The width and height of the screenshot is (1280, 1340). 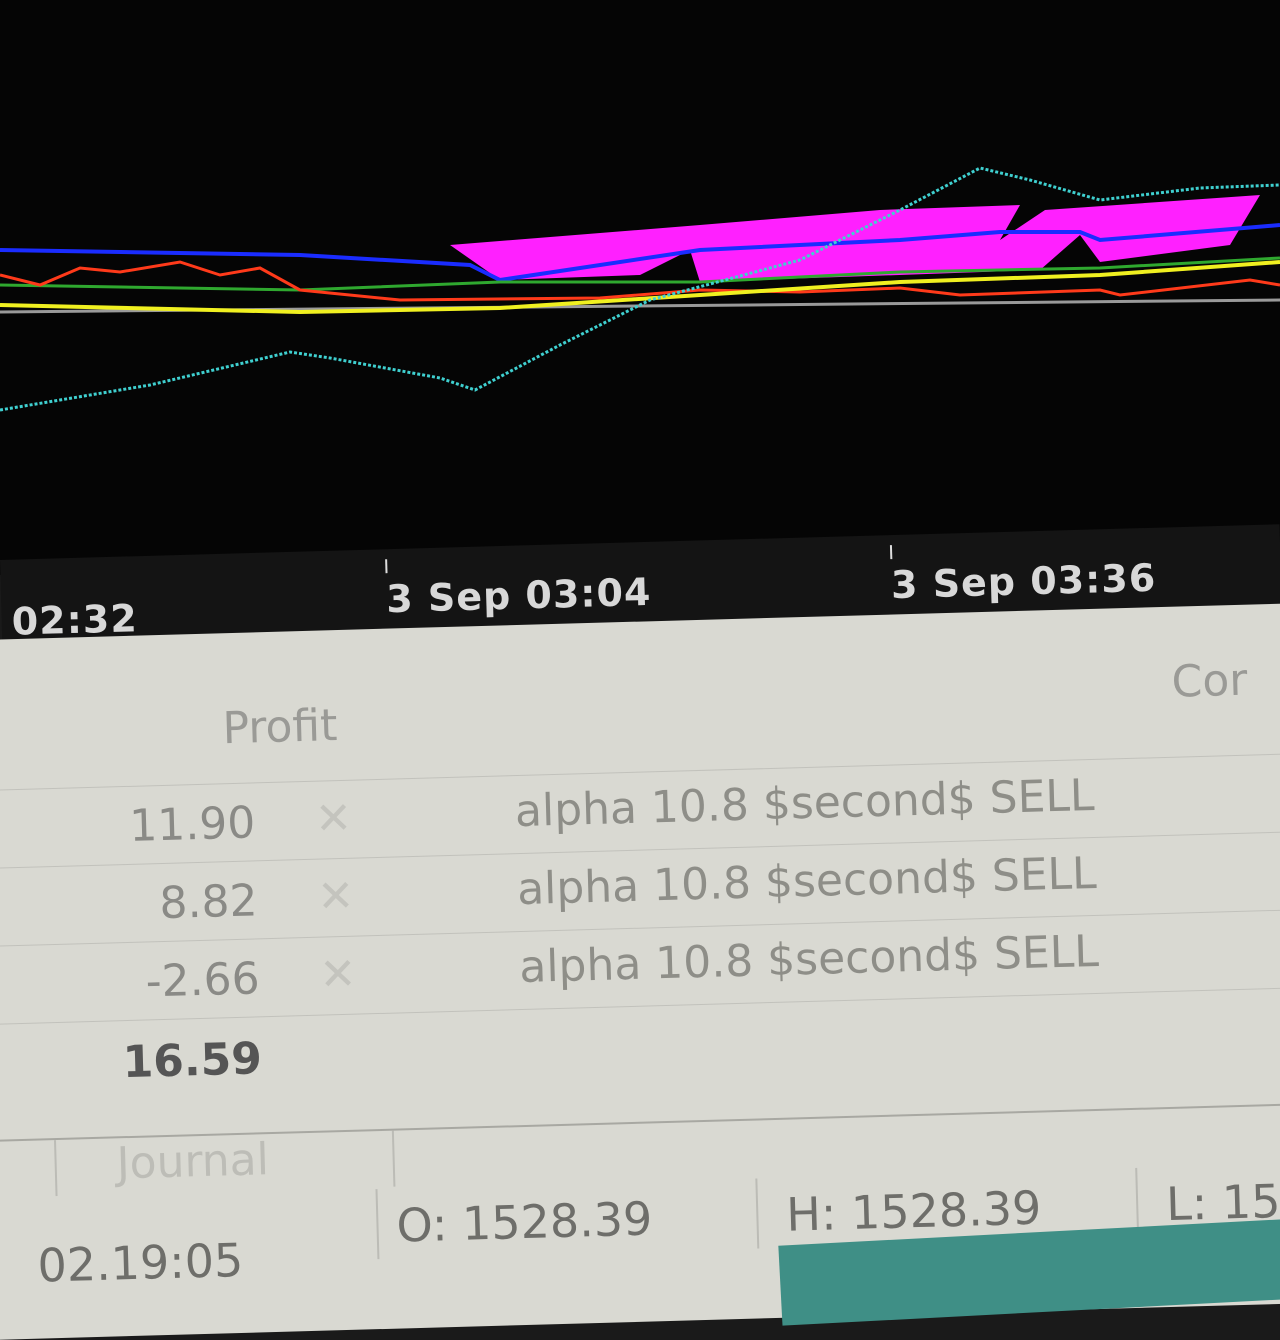 What do you see at coordinates (192, 824) in the screenshot?
I see `profit-value: 11.90` at bounding box center [192, 824].